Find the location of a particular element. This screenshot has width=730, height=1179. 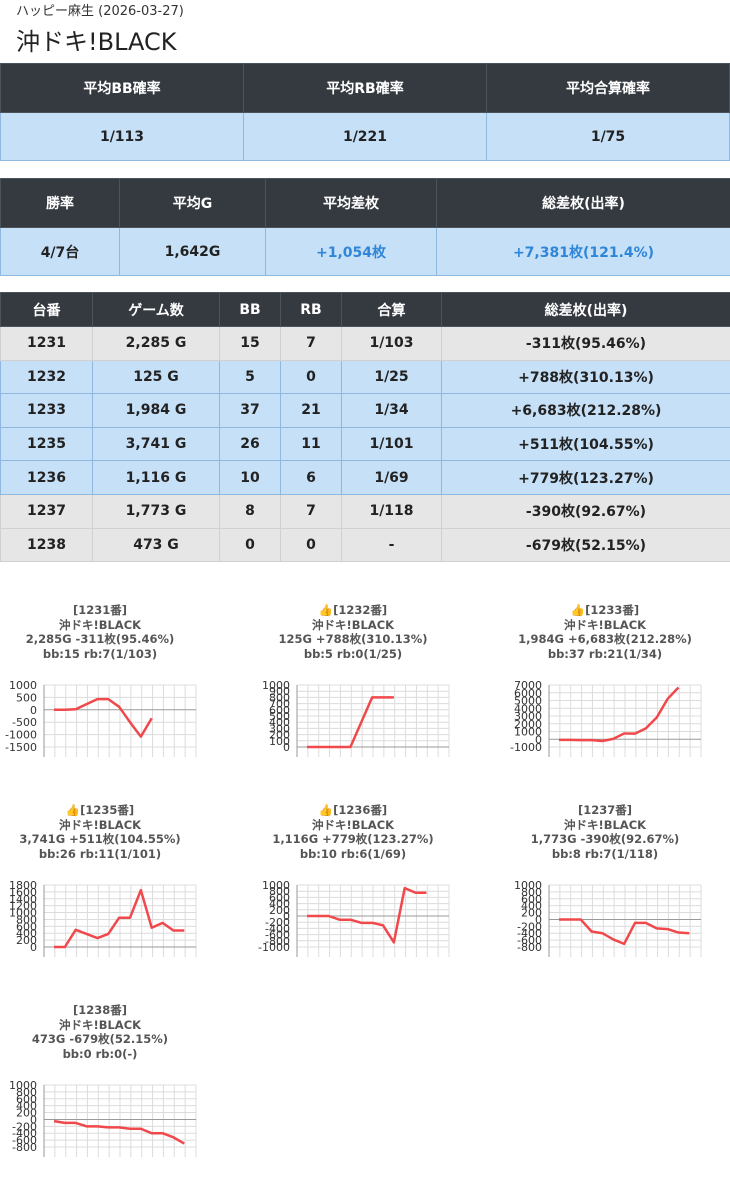

cell-total-prob: 1/69 is located at coordinates (391, 477).